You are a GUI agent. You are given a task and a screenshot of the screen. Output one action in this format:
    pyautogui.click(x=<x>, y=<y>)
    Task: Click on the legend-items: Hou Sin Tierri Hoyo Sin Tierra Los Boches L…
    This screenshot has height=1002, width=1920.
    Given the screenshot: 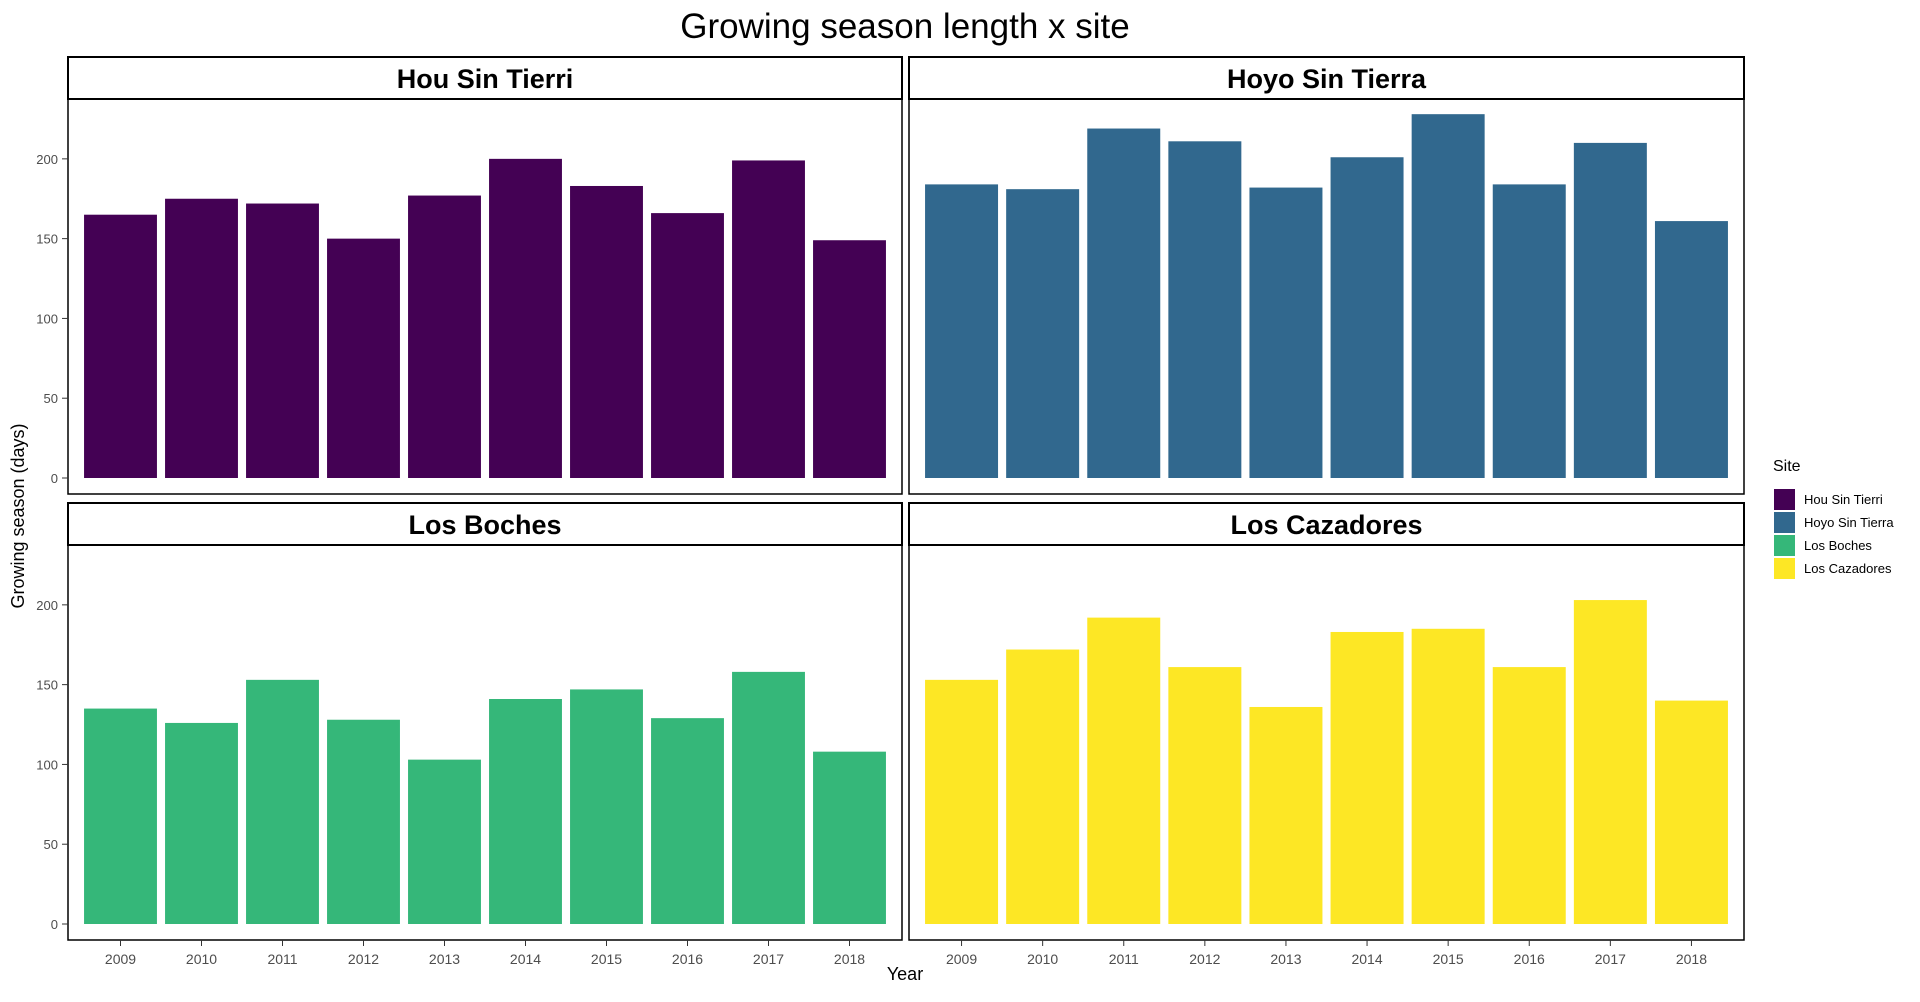 What is the action you would take?
    pyautogui.click(x=1834, y=534)
    